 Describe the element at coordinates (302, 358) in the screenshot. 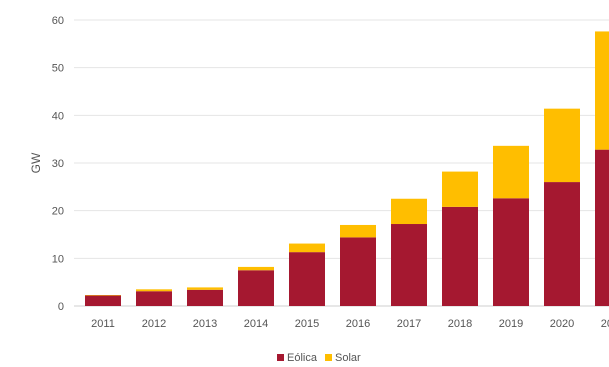

I see `legend-label: Eólica` at that location.